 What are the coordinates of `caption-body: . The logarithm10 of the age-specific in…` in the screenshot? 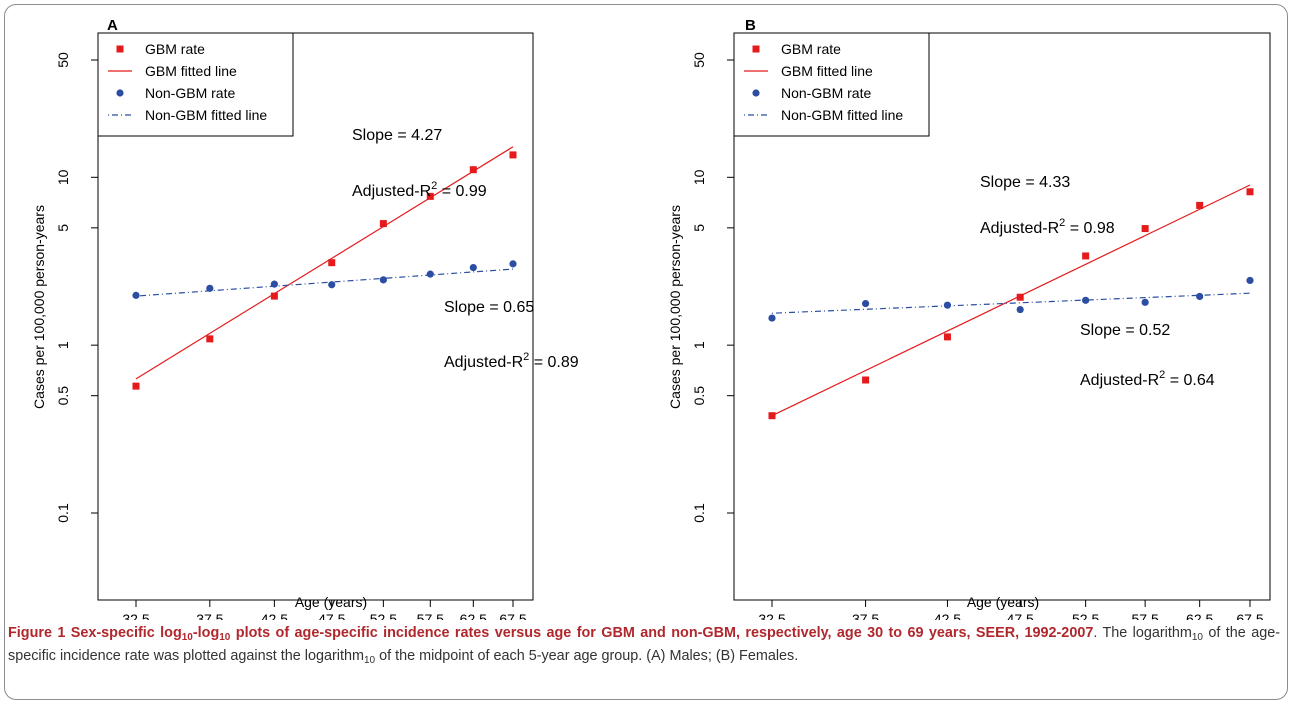 It's located at (644, 645).